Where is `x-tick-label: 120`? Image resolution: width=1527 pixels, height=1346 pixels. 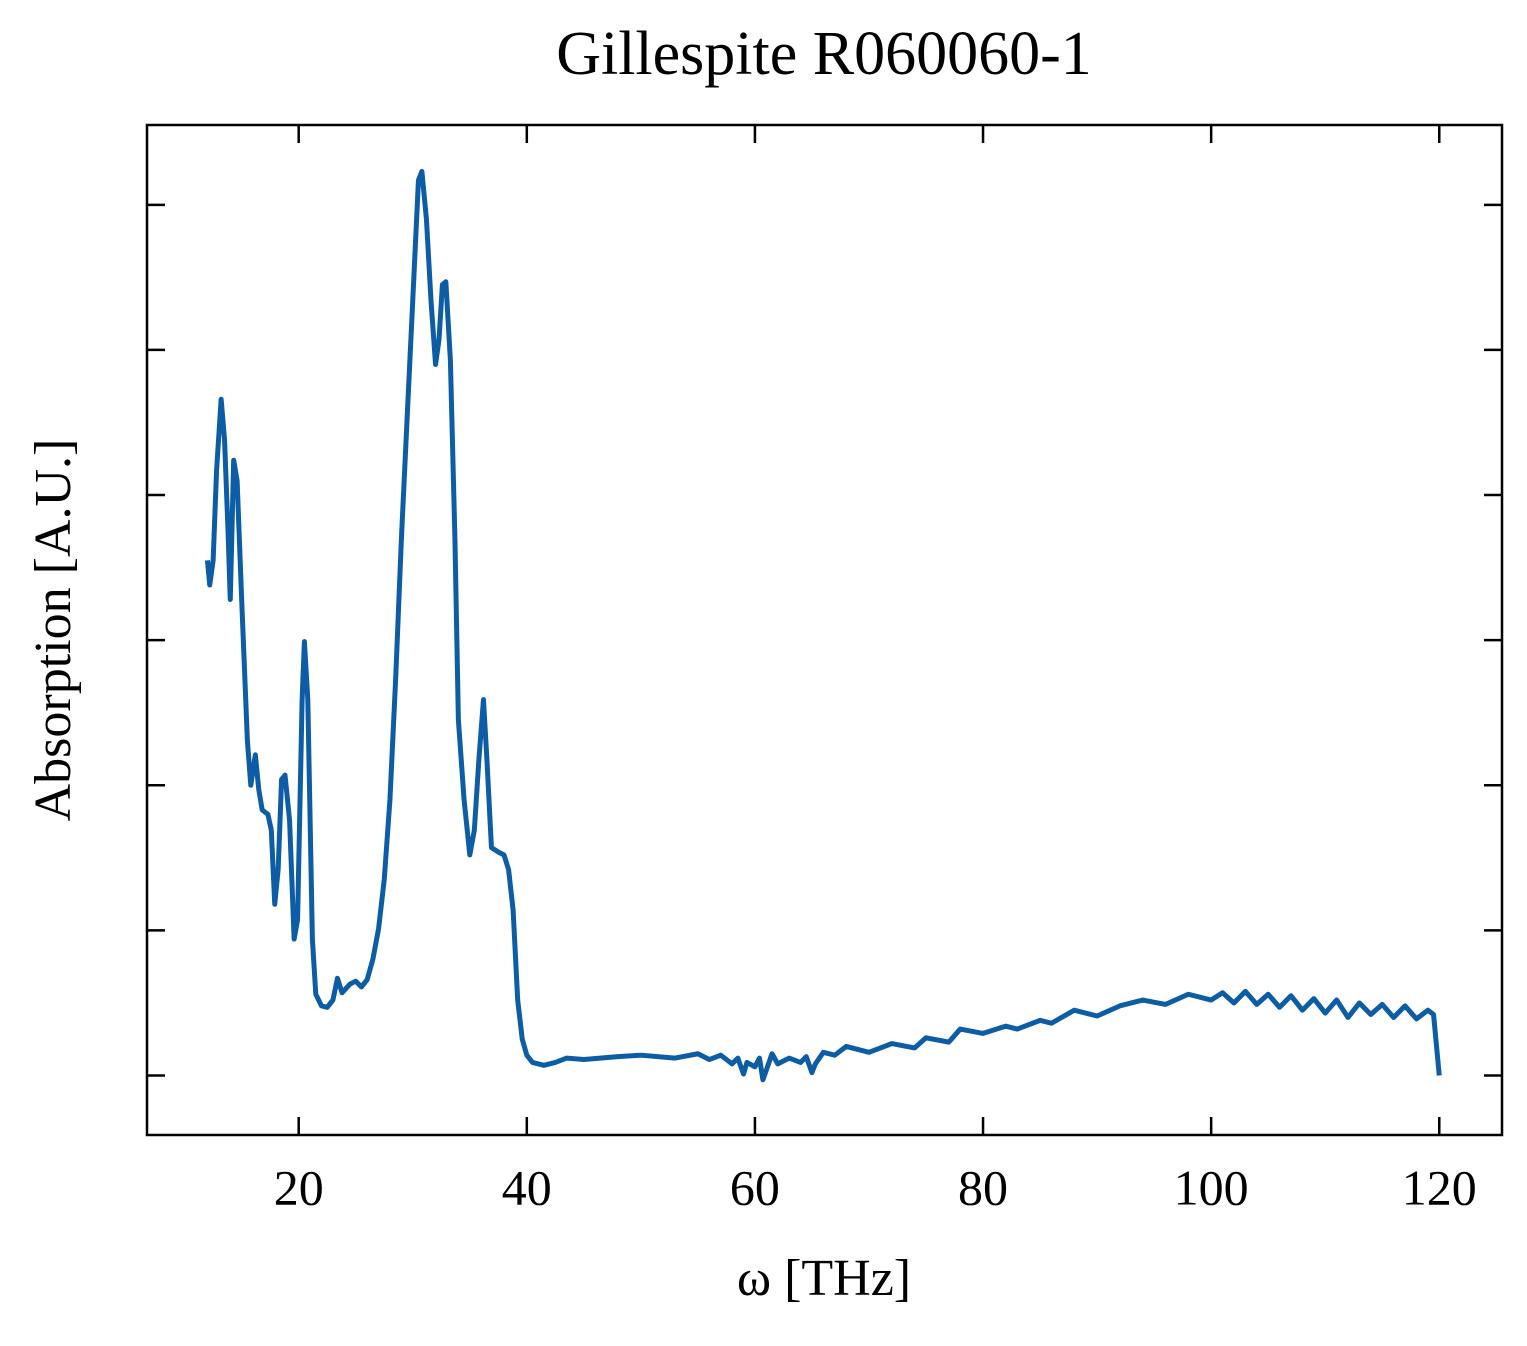
x-tick-label: 120 is located at coordinates (1439, 1187).